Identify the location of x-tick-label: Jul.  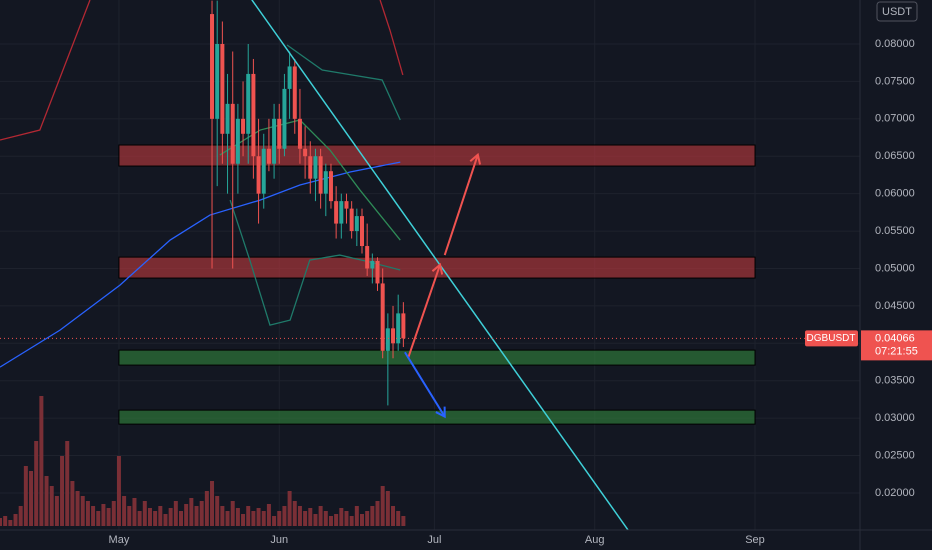
(434, 540).